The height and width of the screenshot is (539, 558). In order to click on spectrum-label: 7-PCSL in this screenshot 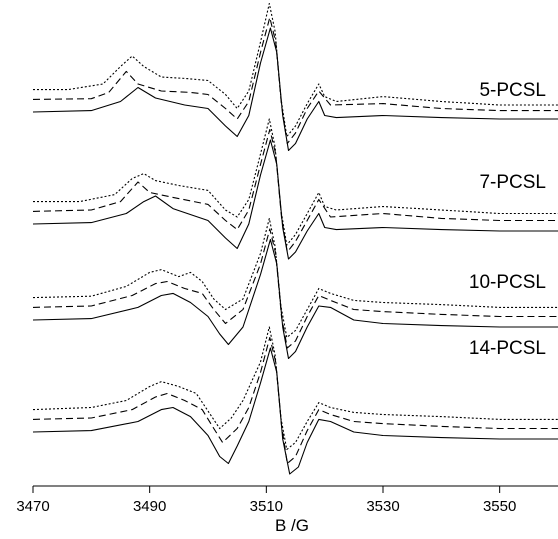, I will do `click(512, 182)`.